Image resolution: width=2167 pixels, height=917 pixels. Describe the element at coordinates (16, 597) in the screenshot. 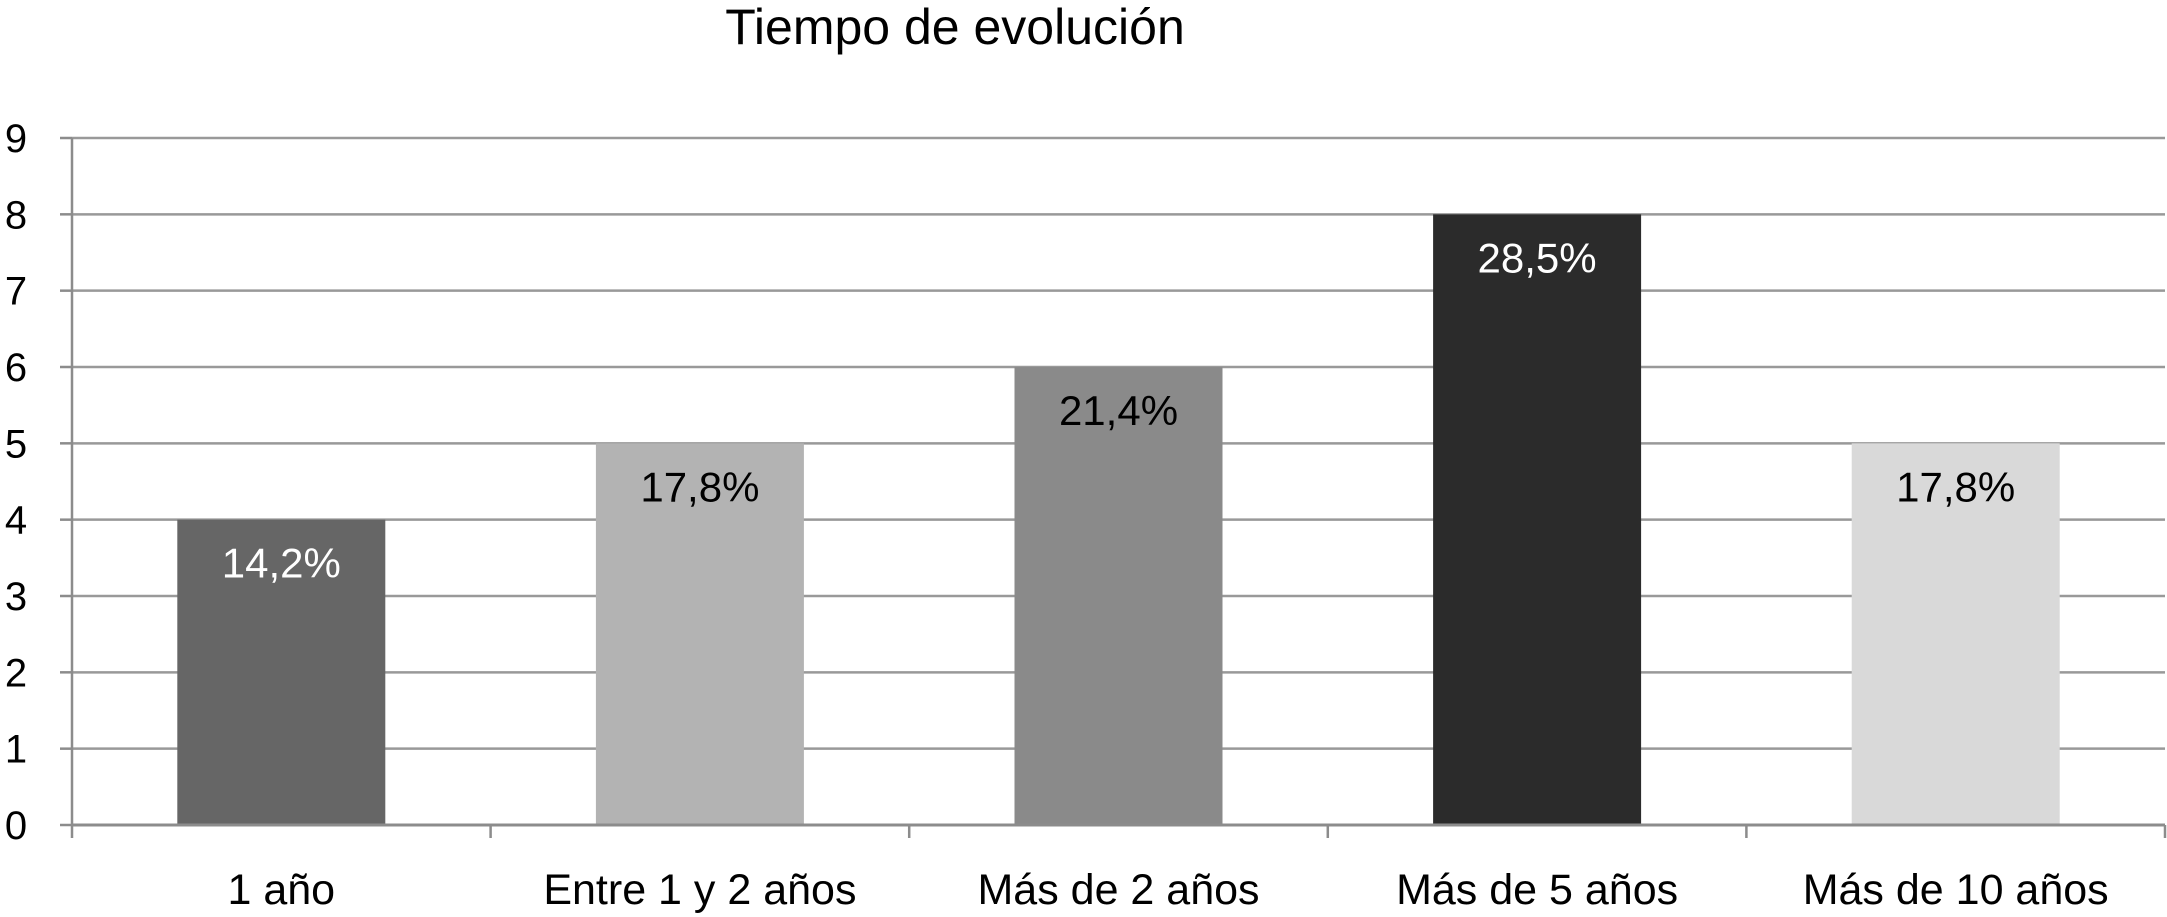

I see `y-tick-label: 3` at that location.